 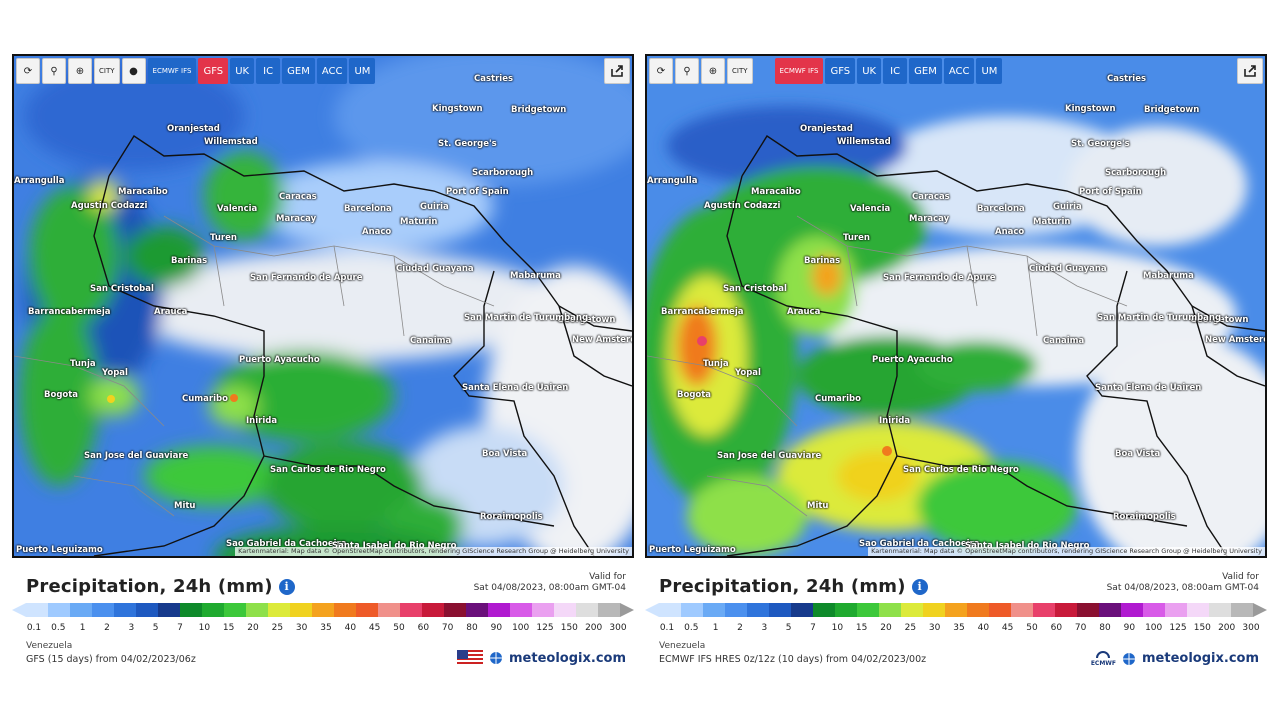 What do you see at coordinates (586, 320) in the screenshot?
I see `city-label: Georgetown` at bounding box center [586, 320].